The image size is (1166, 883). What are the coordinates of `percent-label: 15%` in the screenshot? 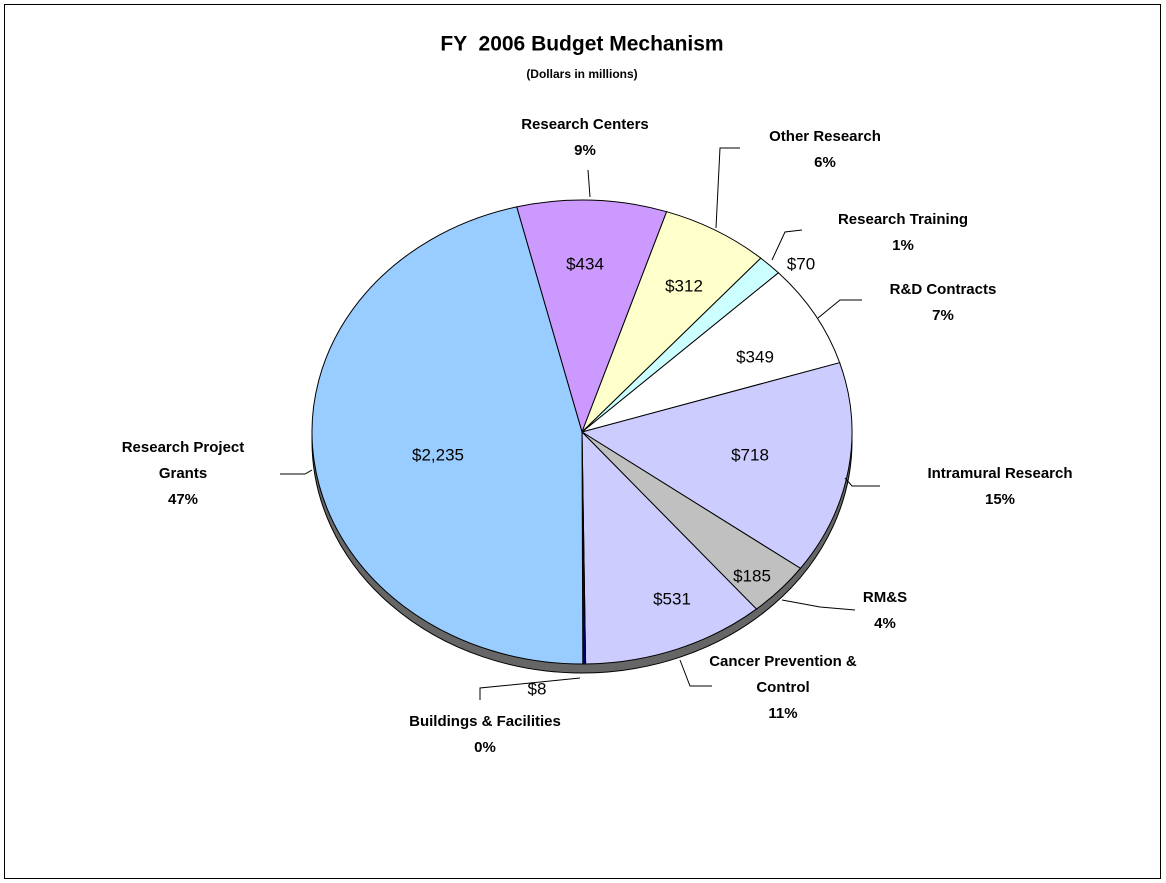 It's located at (1000, 499).